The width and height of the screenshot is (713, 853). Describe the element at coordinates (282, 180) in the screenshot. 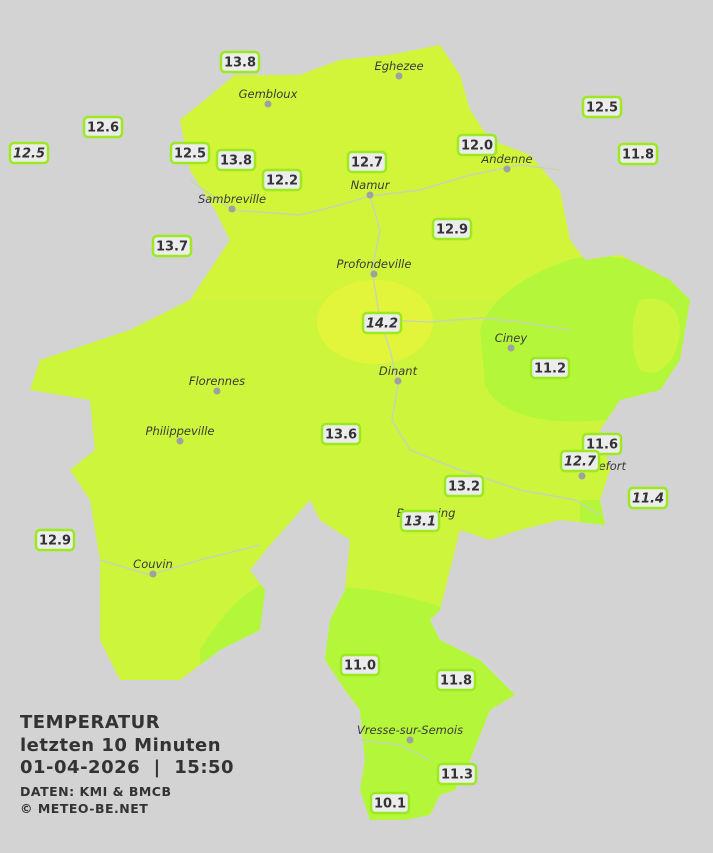

I see `station: 12.2` at that location.